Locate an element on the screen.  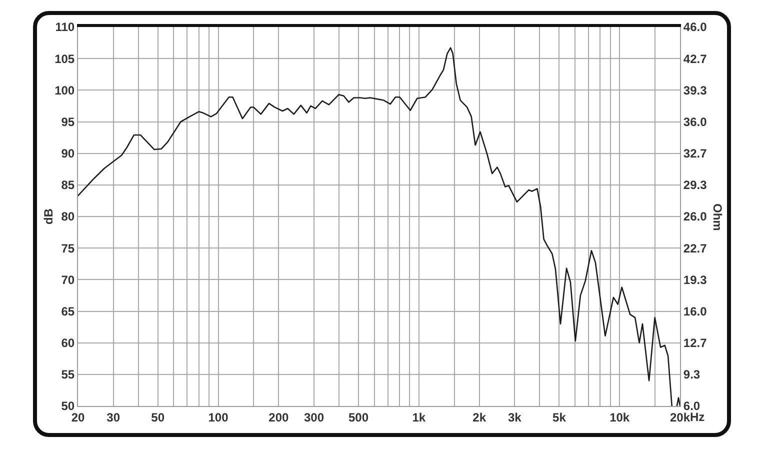
x-tick-label: 50 is located at coordinates (158, 417).